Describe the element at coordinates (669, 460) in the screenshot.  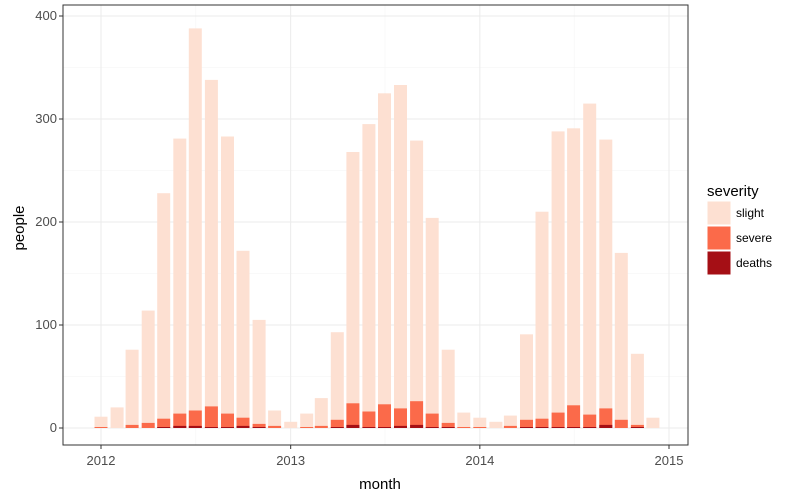
I see `x-tick-label: 2015` at that location.